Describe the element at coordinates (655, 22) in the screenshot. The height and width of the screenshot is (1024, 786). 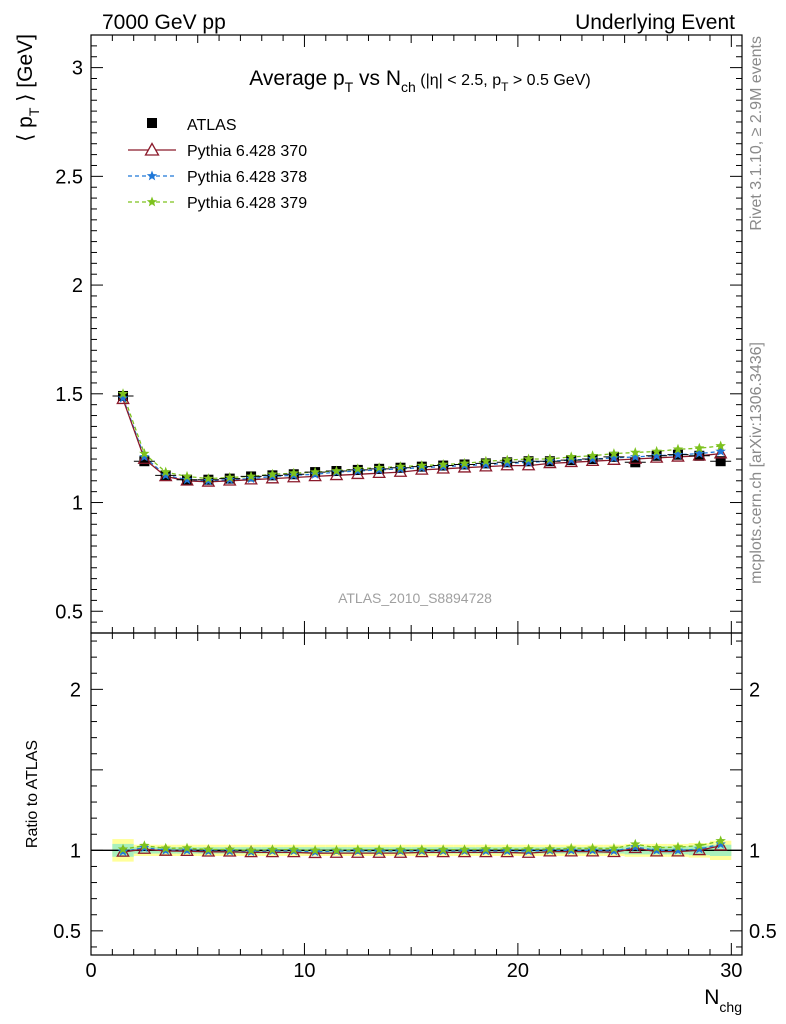
I see `header-right: Underlying Event` at that location.